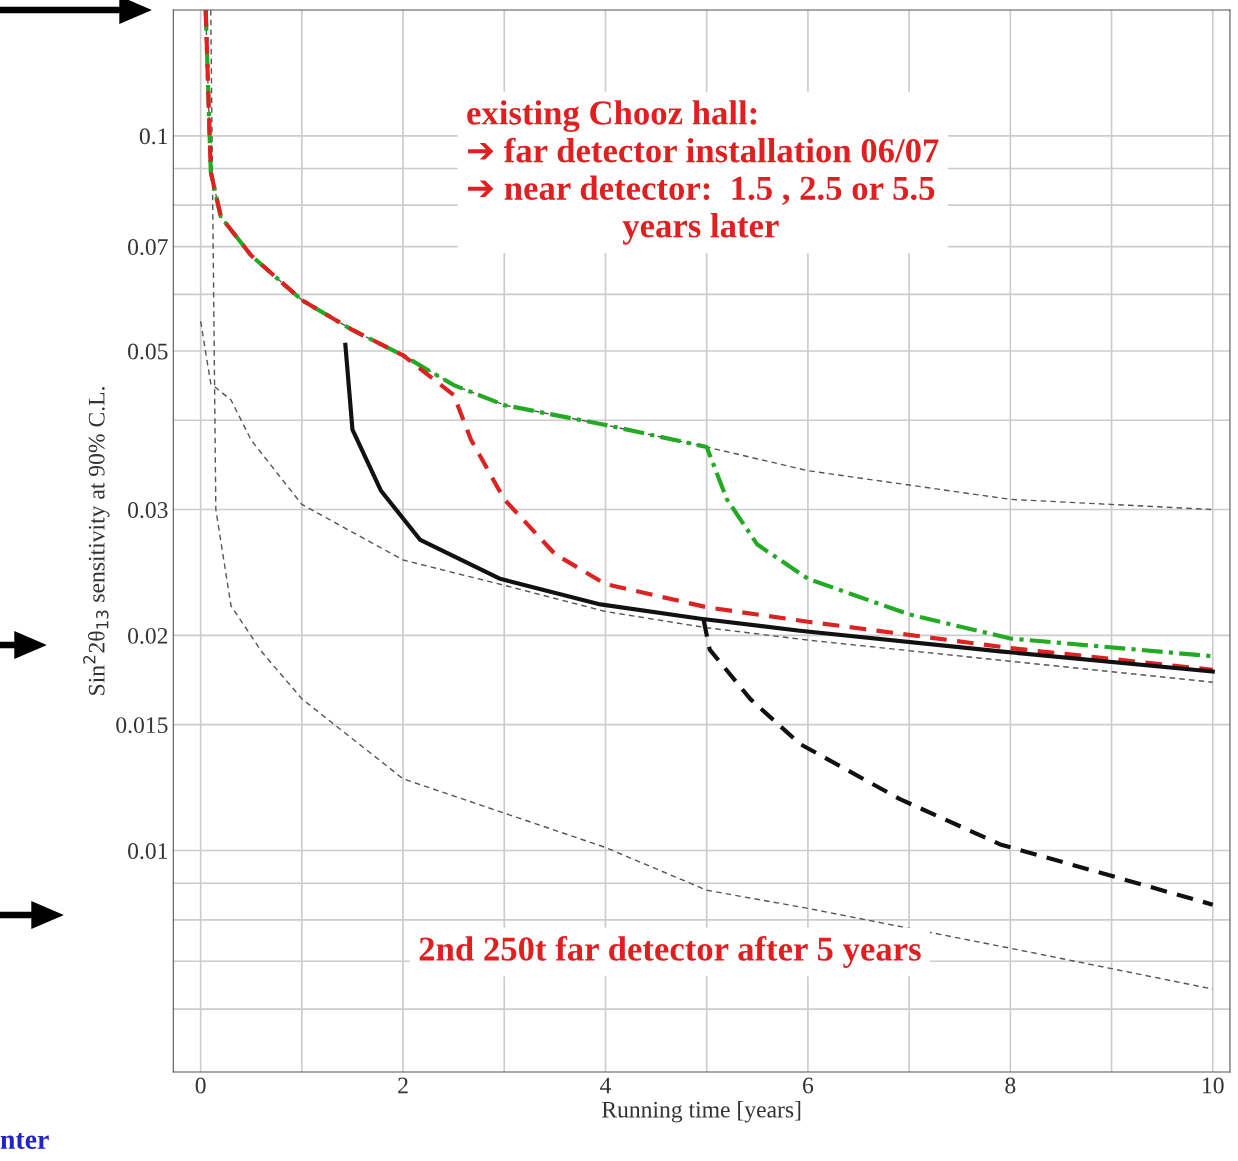 The image size is (1238, 1161). What do you see at coordinates (1010, 1085) in the screenshot?
I see `x-tick-label: 8` at bounding box center [1010, 1085].